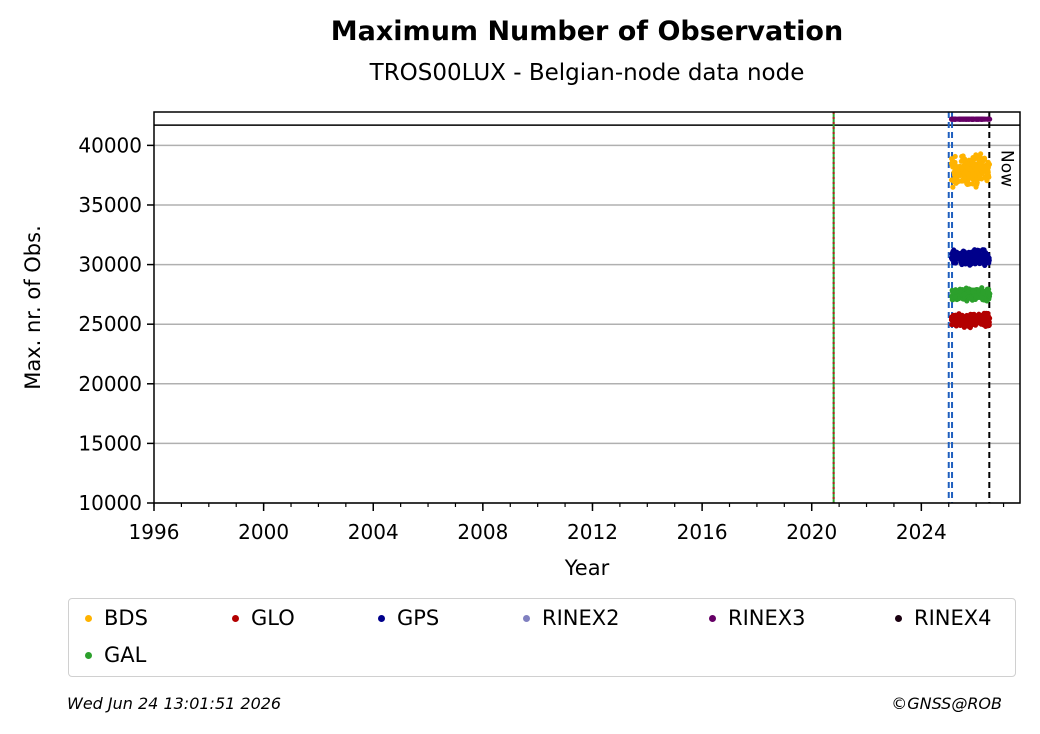 This screenshot has width=1040, height=734. Describe the element at coordinates (767, 618) in the screenshot. I see `legend-label: RINEX3` at that location.